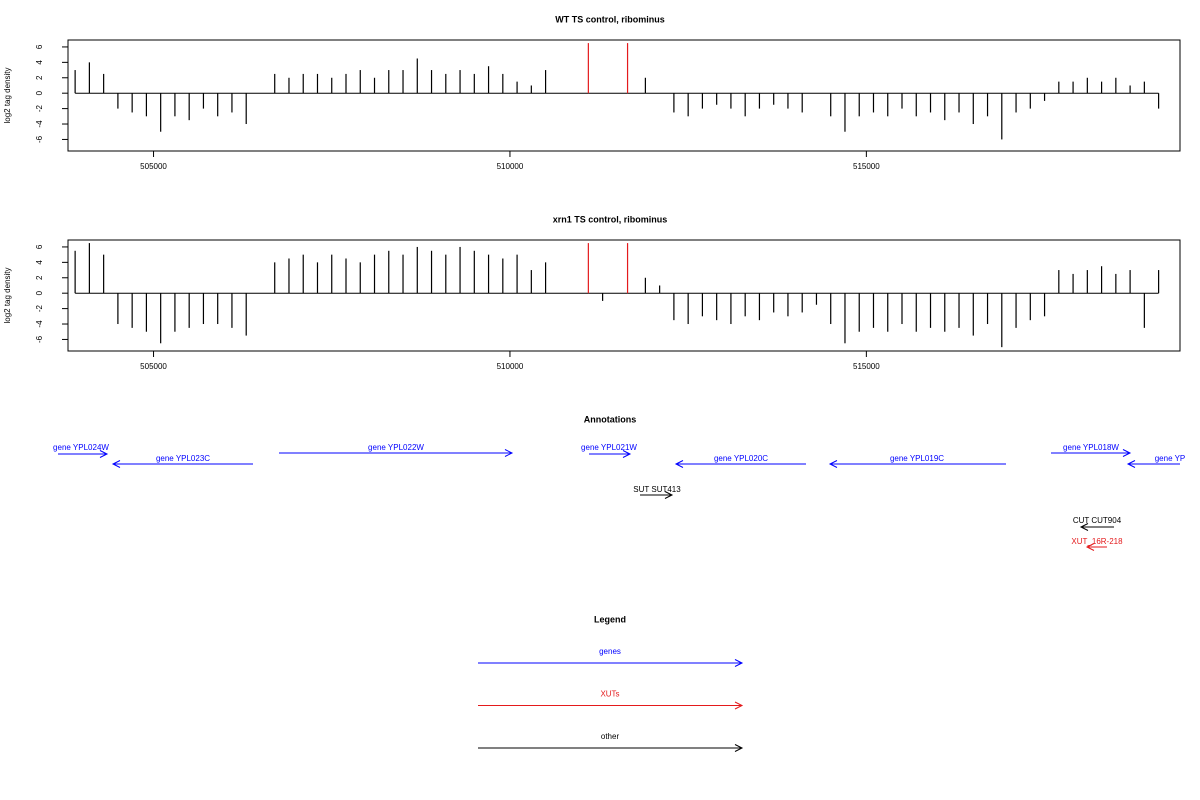  What do you see at coordinates (1170, 458) in the screenshot?
I see `annotation-label: gene YP` at bounding box center [1170, 458].